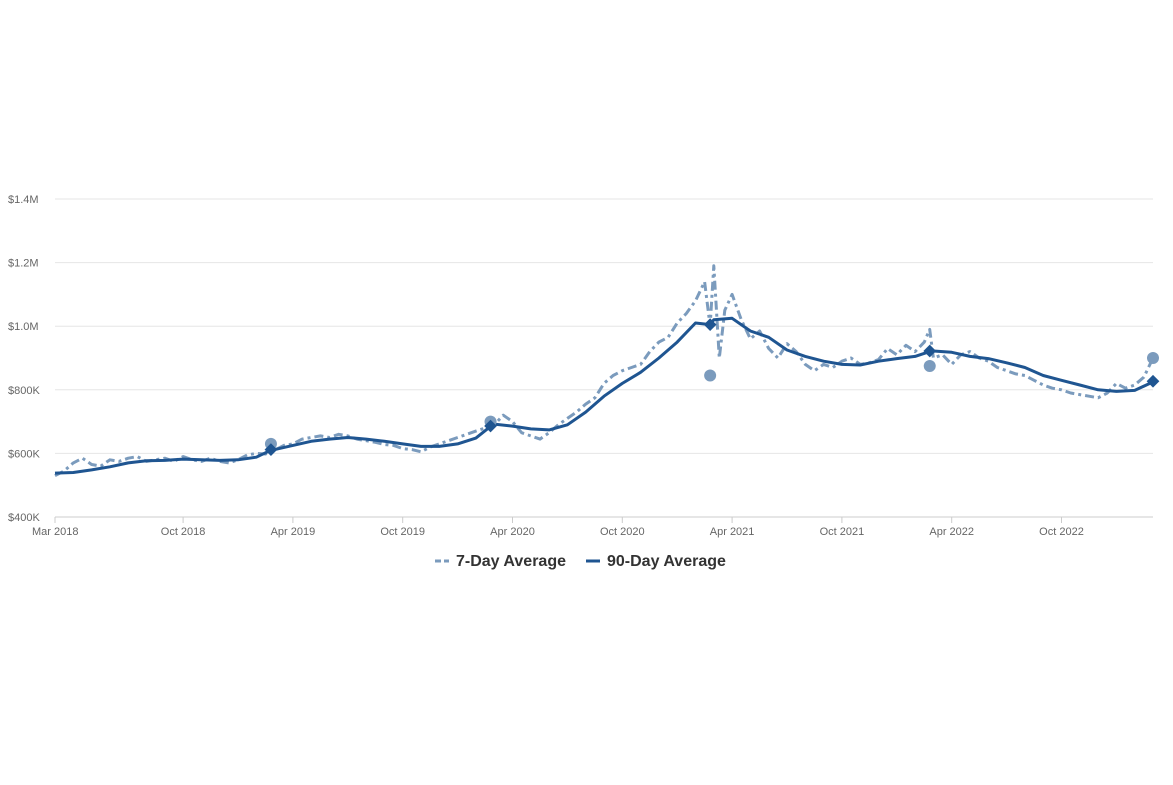 The width and height of the screenshot is (1173, 785). Describe the element at coordinates (183, 532) in the screenshot. I see `x-tick-label: Oct 2018` at that location.